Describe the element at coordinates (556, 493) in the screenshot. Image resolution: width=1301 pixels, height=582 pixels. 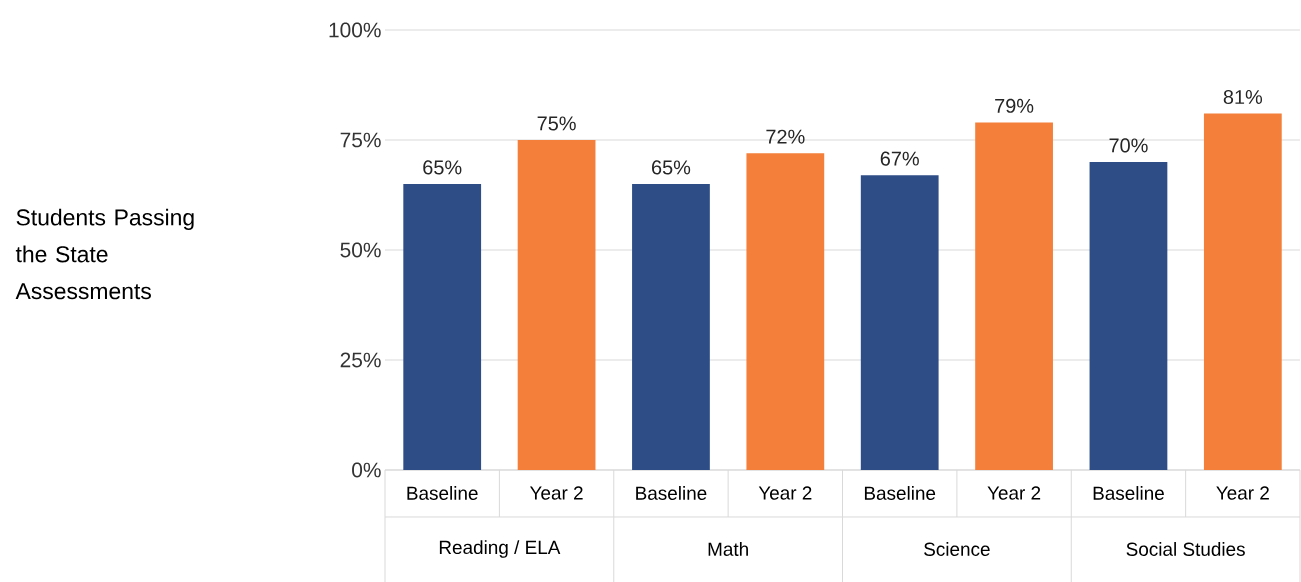
I see `series-label: Year 2` at that location.